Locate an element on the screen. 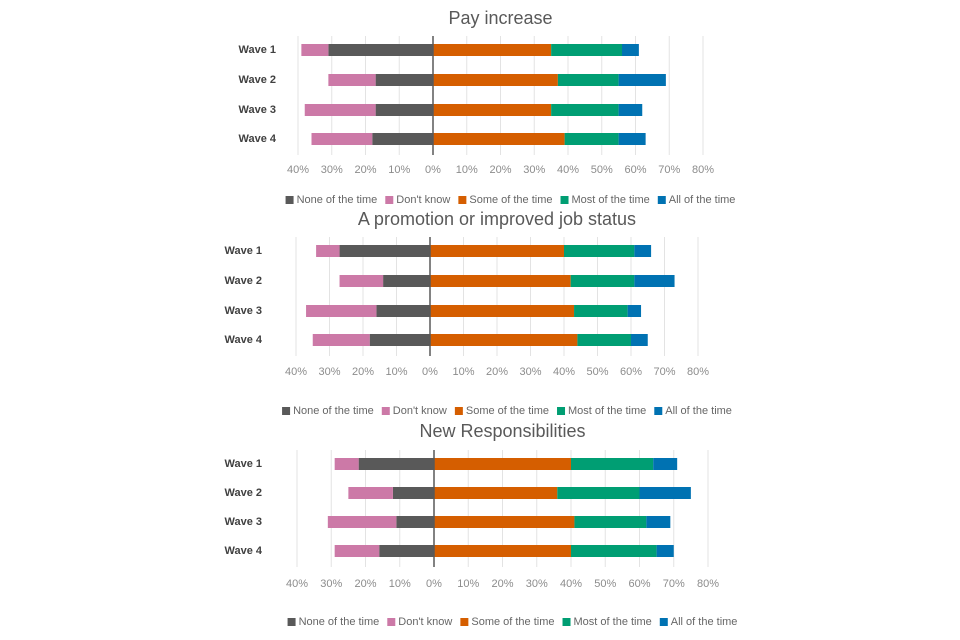 Image resolution: width=960 pixels, height=640 pixels. chart-title: A promotion or improved job status is located at coordinates (497, 219).